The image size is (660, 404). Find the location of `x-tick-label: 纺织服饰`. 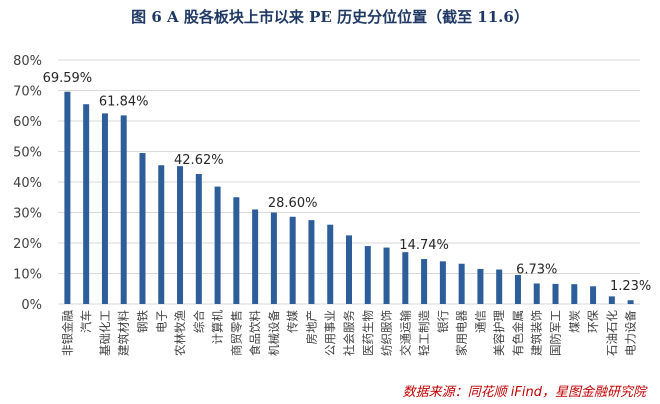

x-tick-label: 纺织服饰 is located at coordinates (387, 333).